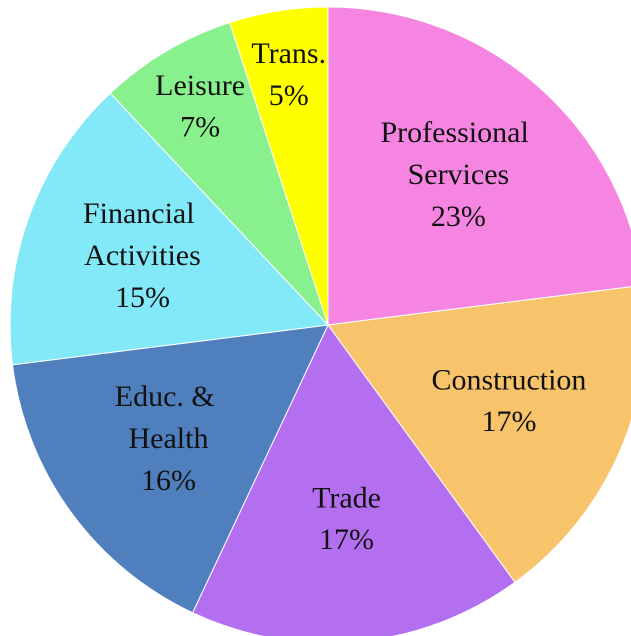 The height and width of the screenshot is (636, 631). What do you see at coordinates (168, 417) in the screenshot?
I see `slice-label: Educ. & Health` at bounding box center [168, 417].